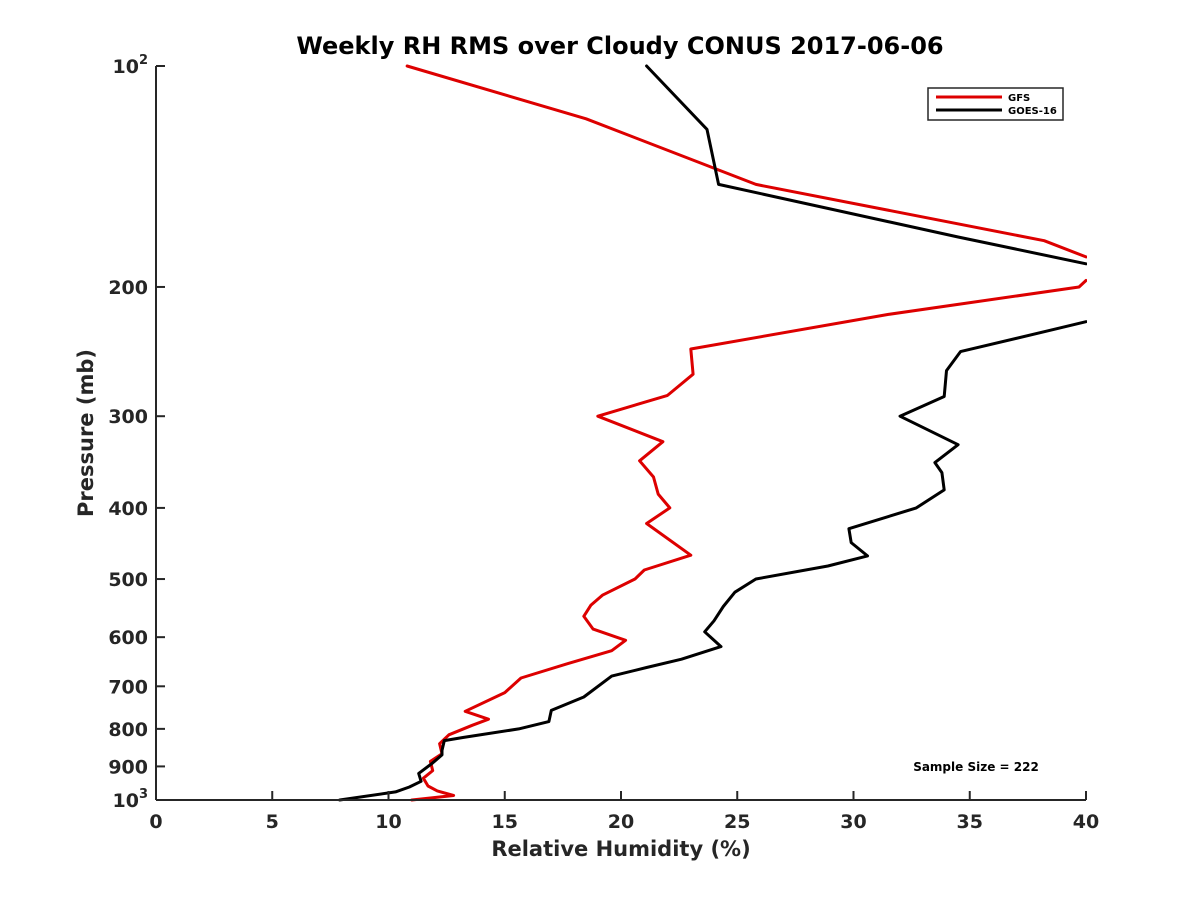 The width and height of the screenshot is (1200, 900). I want to click on legend-label-gfs: GFS, so click(1019, 98).